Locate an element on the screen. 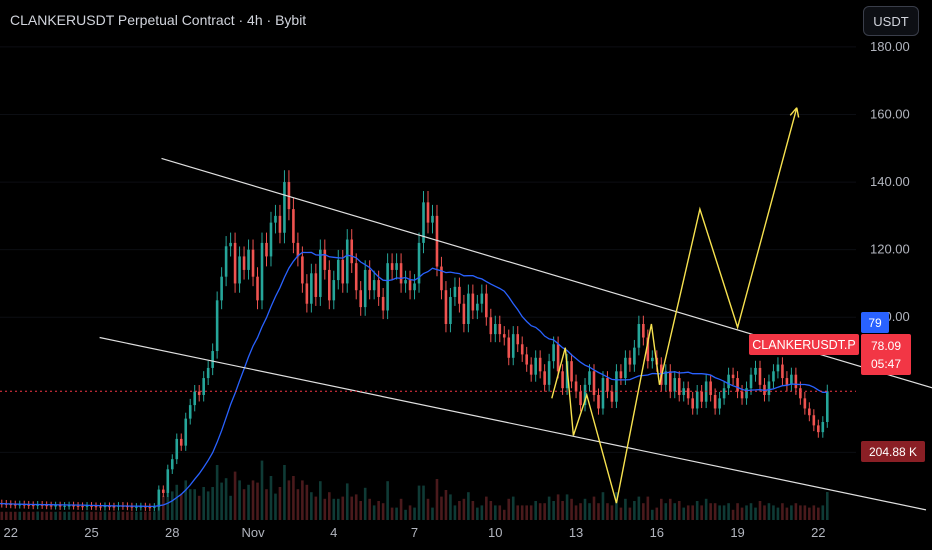 This screenshot has width=932, height=550. currency-button: USDT is located at coordinates (891, 21).